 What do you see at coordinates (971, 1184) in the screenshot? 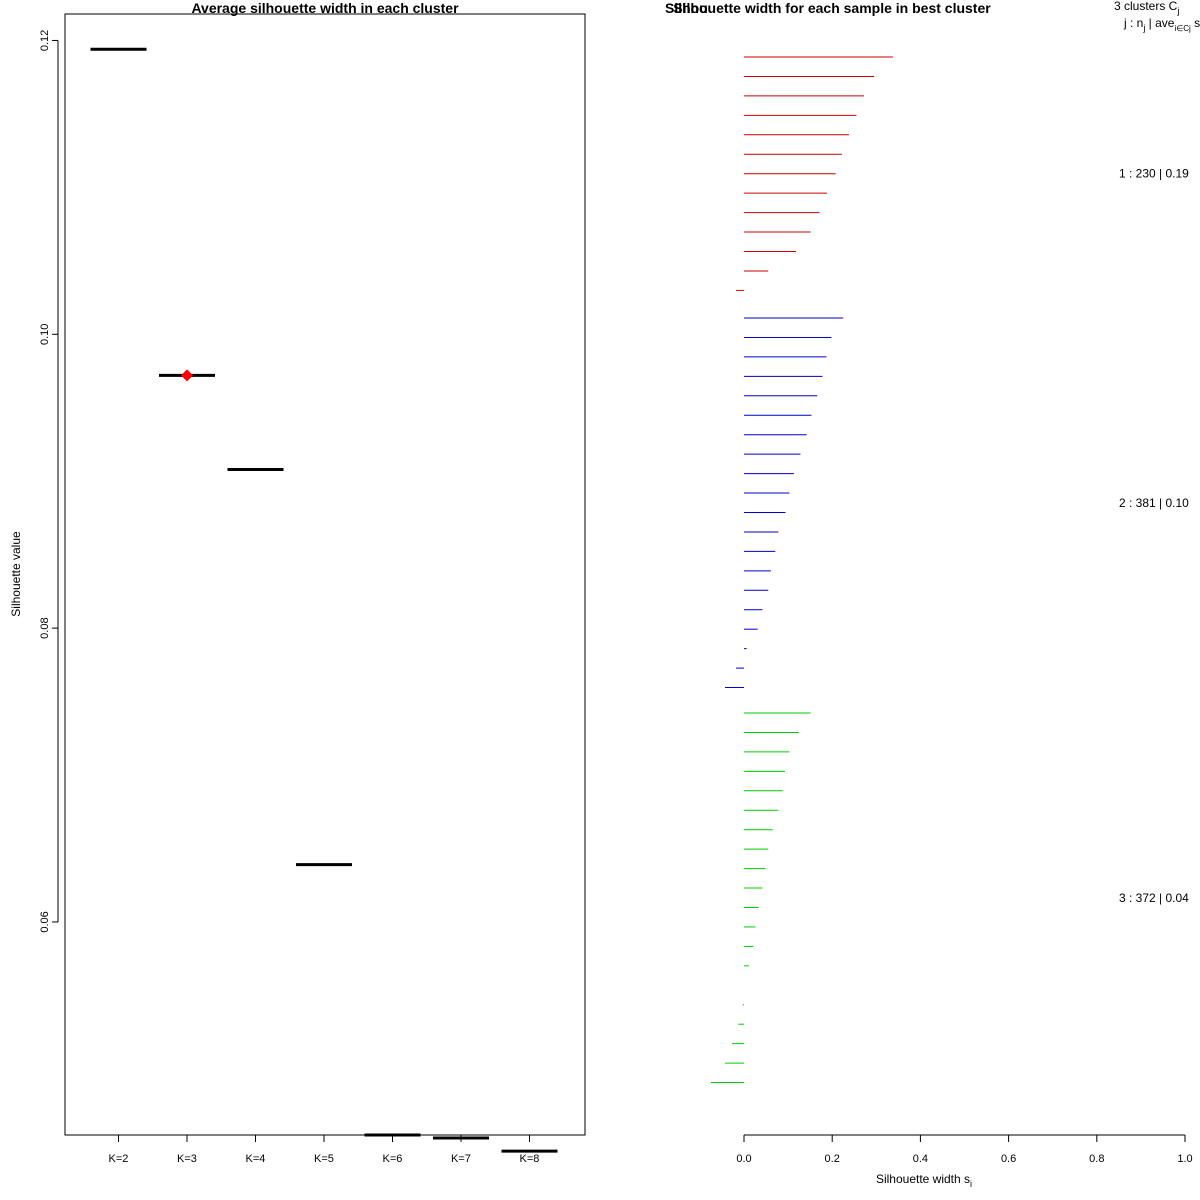
I see `right-x-axis-label-sub: i` at bounding box center [971, 1184].